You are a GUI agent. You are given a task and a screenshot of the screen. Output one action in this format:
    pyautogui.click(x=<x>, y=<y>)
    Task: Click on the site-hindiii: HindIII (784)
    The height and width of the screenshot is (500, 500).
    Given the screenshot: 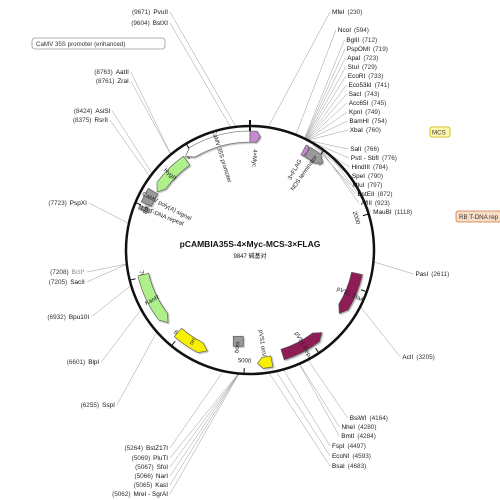 What is the action you would take?
    pyautogui.click(x=369, y=167)
    